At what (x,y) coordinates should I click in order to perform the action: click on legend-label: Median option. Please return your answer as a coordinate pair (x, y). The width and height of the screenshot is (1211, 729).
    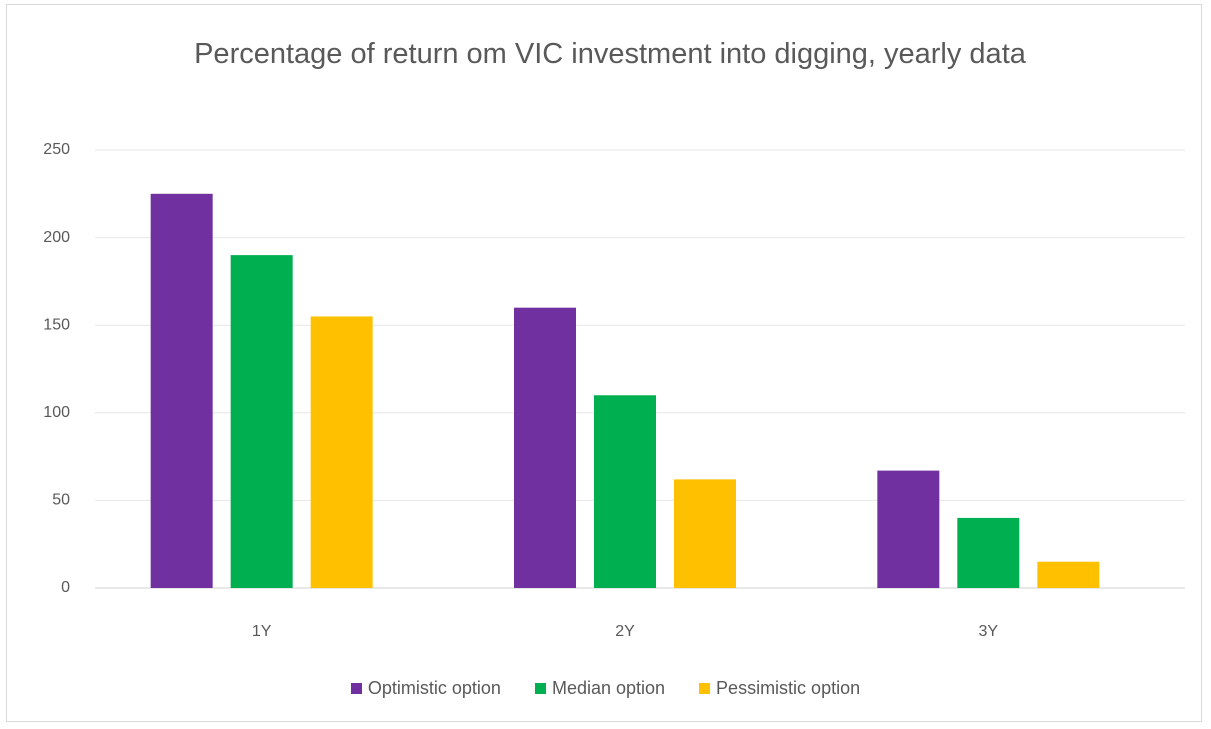
    Looking at the image, I should click on (608, 688).